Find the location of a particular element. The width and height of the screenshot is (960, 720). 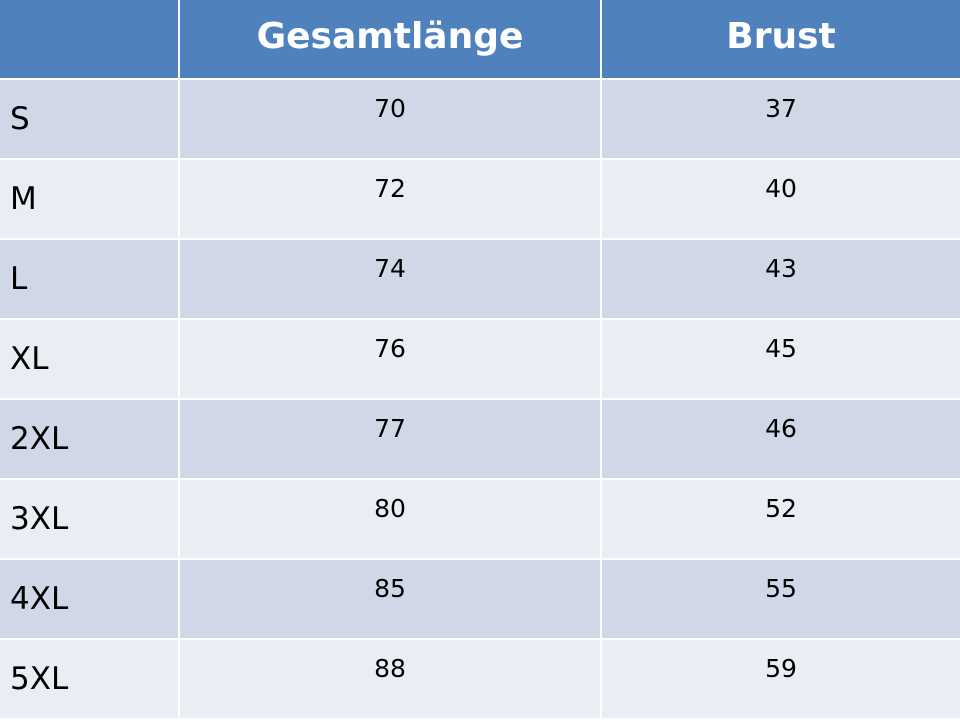

size-cell: L is located at coordinates (89, 279).